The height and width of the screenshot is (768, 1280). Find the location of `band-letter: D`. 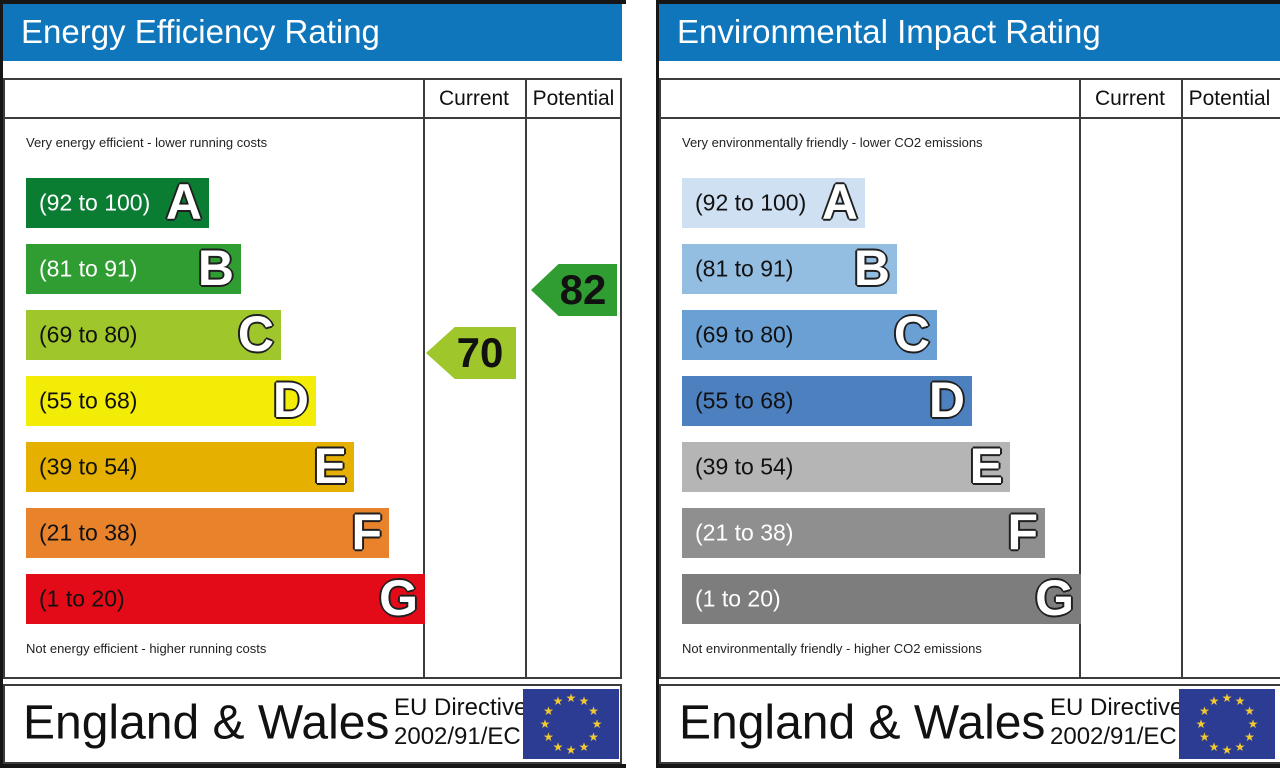

band-letter: D is located at coordinates (290, 399).